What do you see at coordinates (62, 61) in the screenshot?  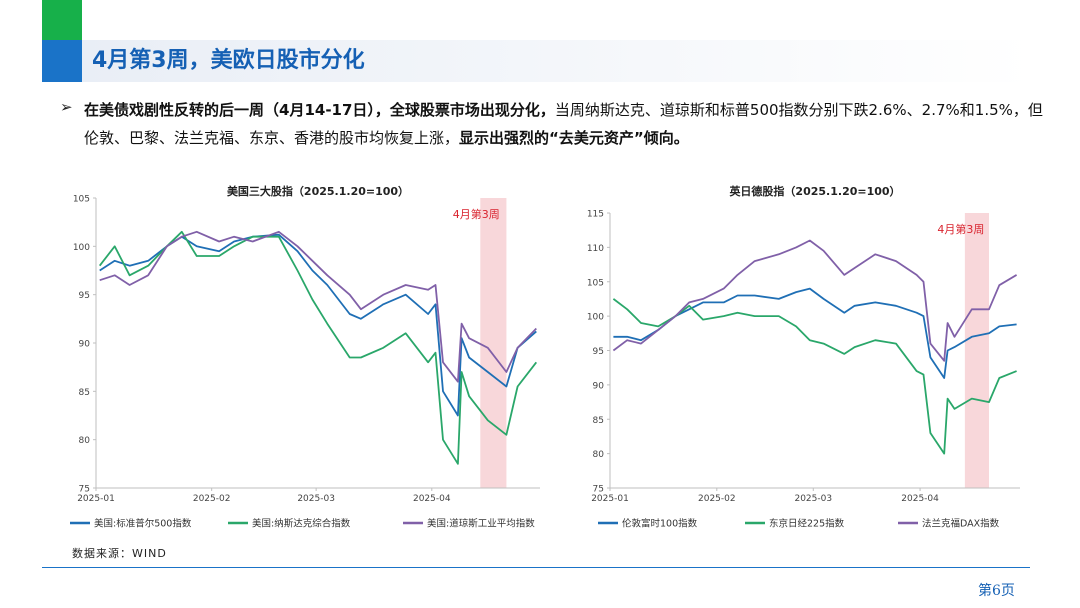 I see `header-accent-blue` at bounding box center [62, 61].